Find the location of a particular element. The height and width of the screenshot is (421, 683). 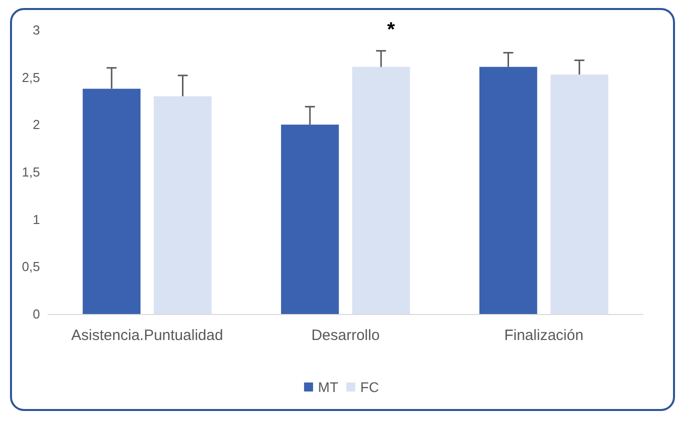

annotation: * is located at coordinates (391, 30).